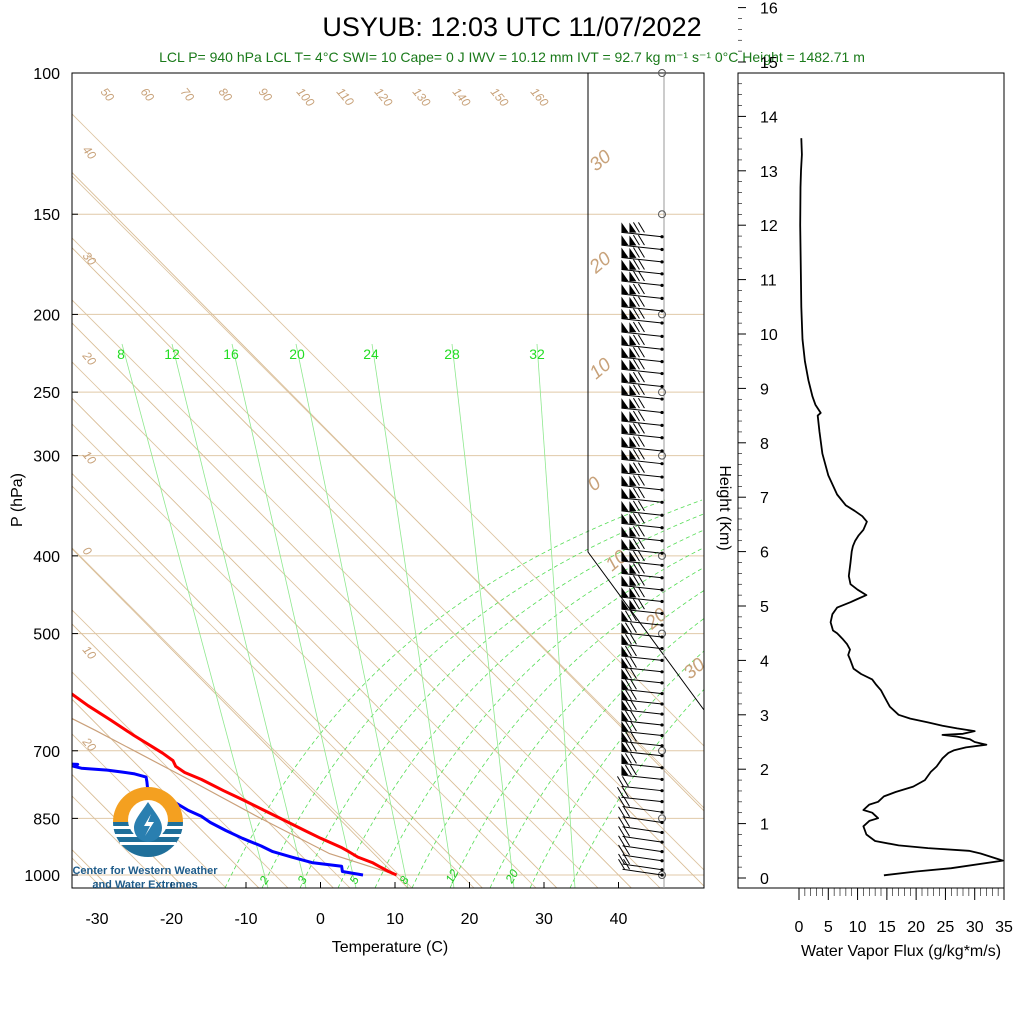  What do you see at coordinates (764, 879) in the screenshot?
I see `height-tick-label: 0` at bounding box center [764, 879].